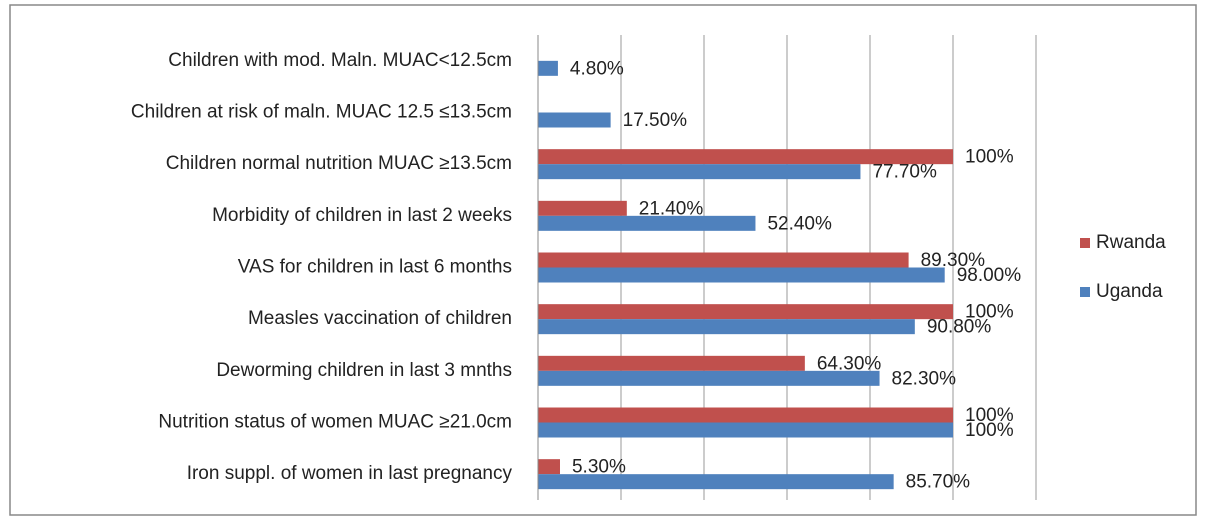 The height and width of the screenshot is (524, 1206). I want to click on data-label: 21.40%, so click(671, 208).